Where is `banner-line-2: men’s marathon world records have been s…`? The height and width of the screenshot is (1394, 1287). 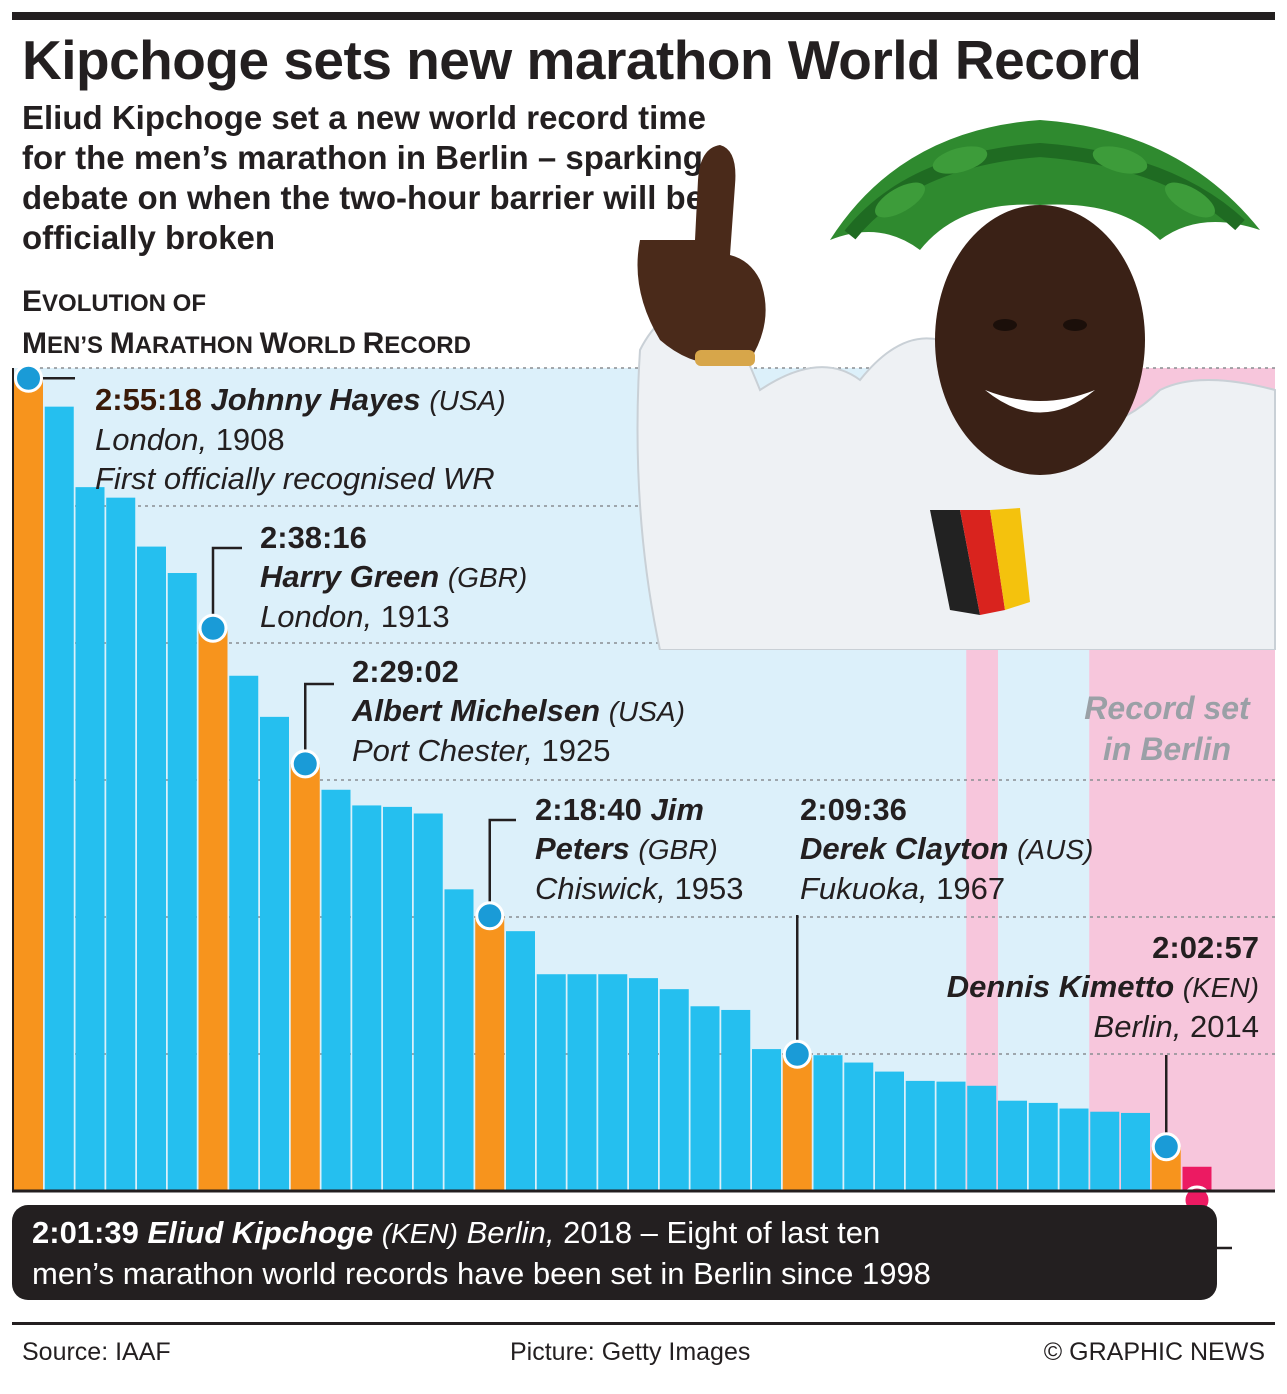 banner-line-2: men’s marathon world records have been s… is located at coordinates (481, 1273).